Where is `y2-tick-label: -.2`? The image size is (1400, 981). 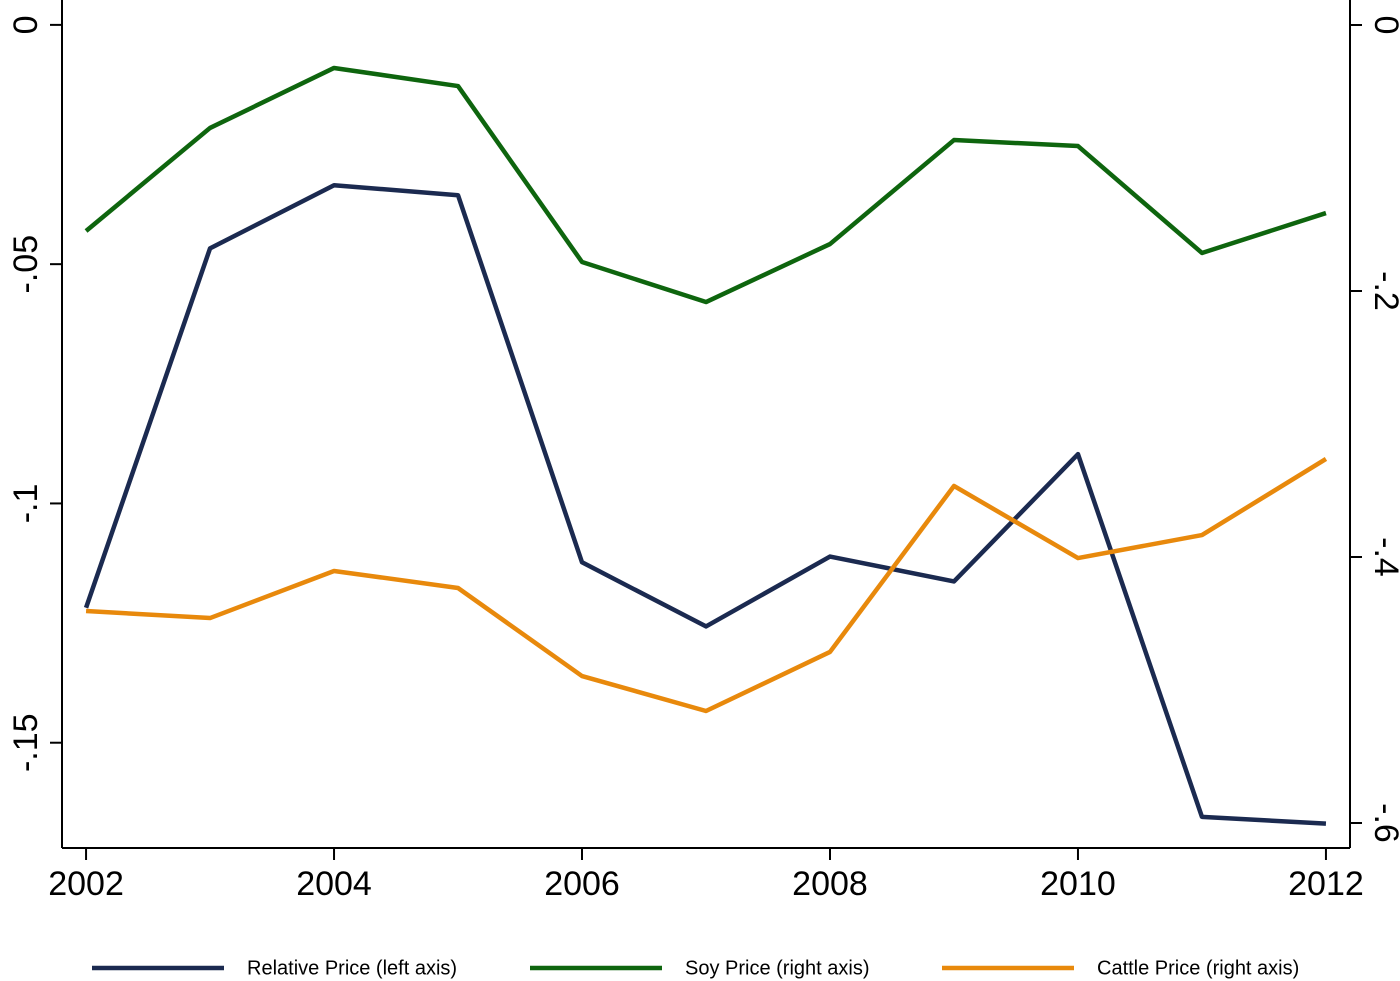 y2-tick-label: -.2 is located at coordinates (1383, 291).